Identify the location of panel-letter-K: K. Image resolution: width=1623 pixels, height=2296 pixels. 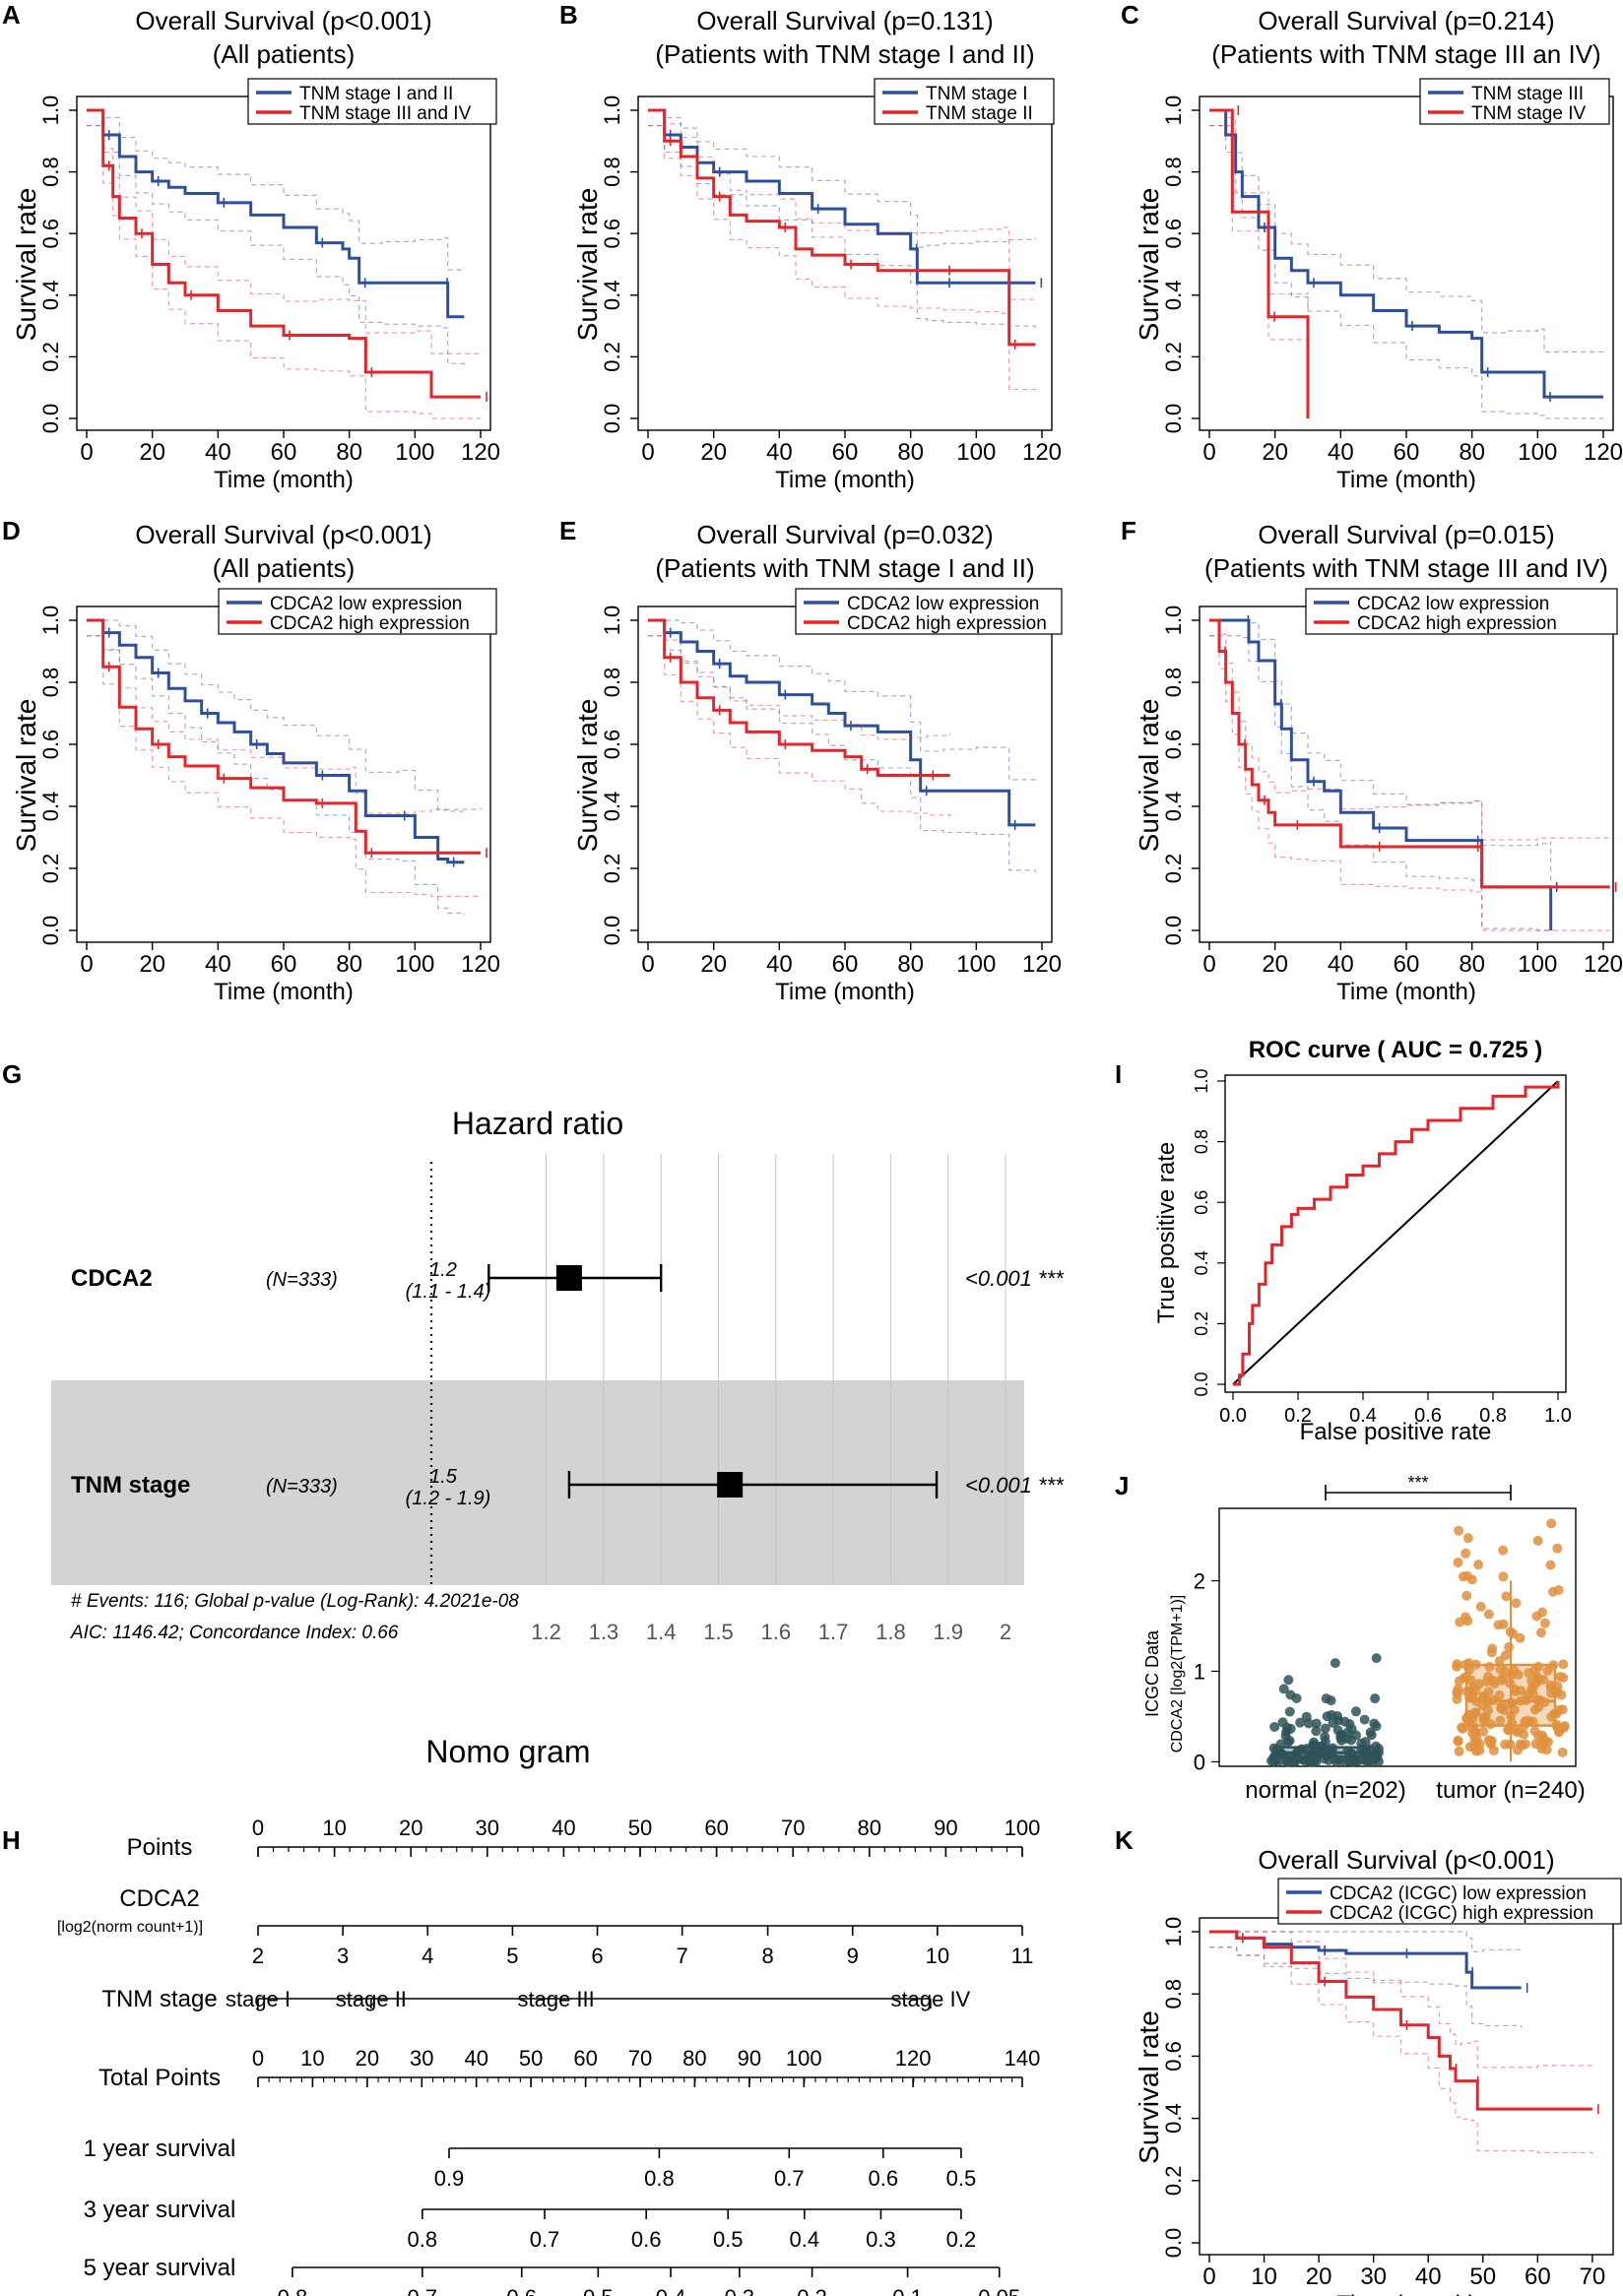
(1124, 1840).